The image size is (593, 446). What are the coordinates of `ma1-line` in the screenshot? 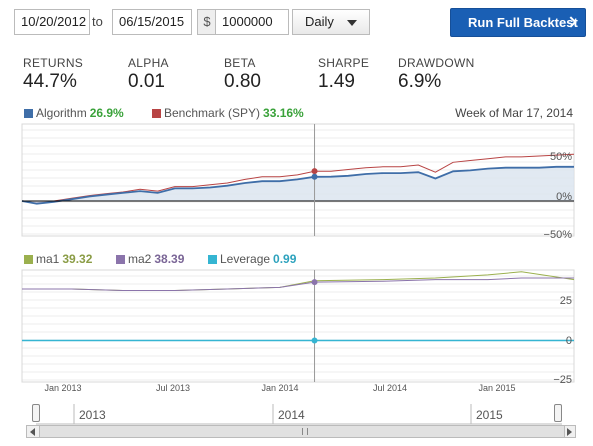 It's located at (298, 281).